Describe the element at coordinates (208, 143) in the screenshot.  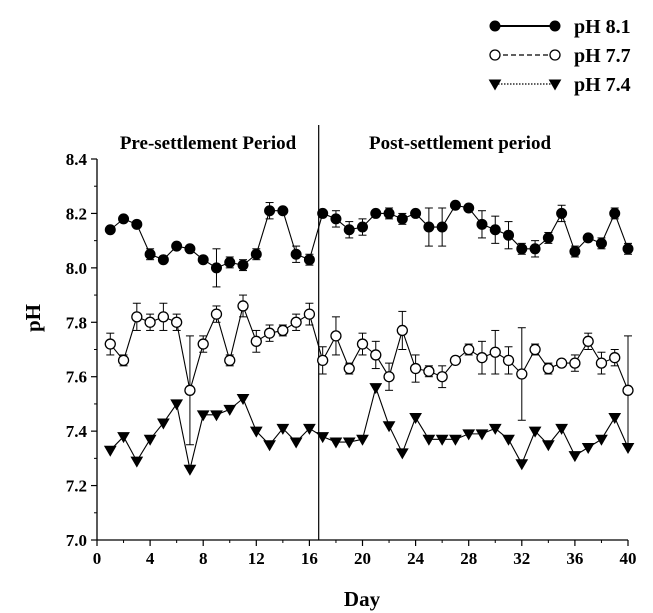
I see `annotation-pre-settlement: Pre-settlement Period` at that location.